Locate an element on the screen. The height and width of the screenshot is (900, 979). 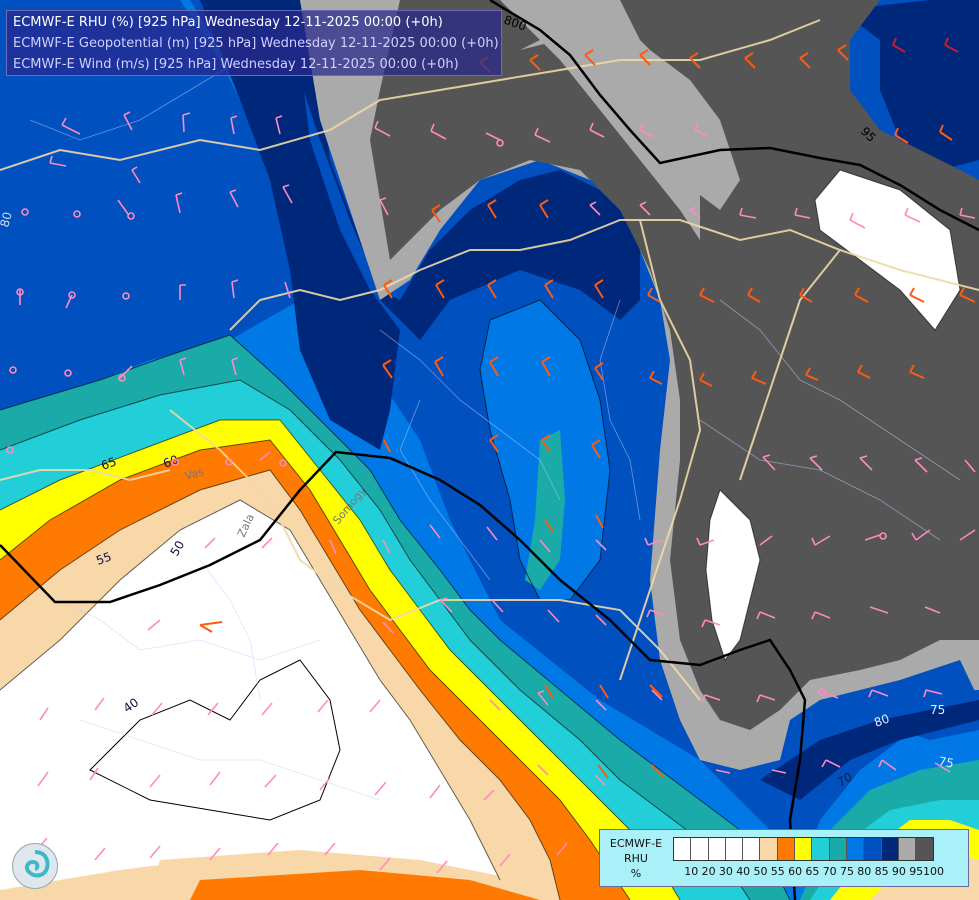
legend-tick-label: 50 is located at coordinates (760, 871).